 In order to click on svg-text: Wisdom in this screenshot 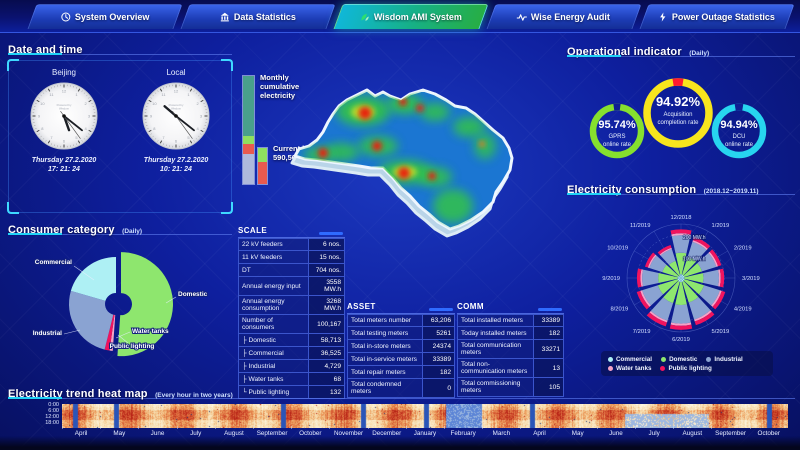, I will do `click(176, 108)`.